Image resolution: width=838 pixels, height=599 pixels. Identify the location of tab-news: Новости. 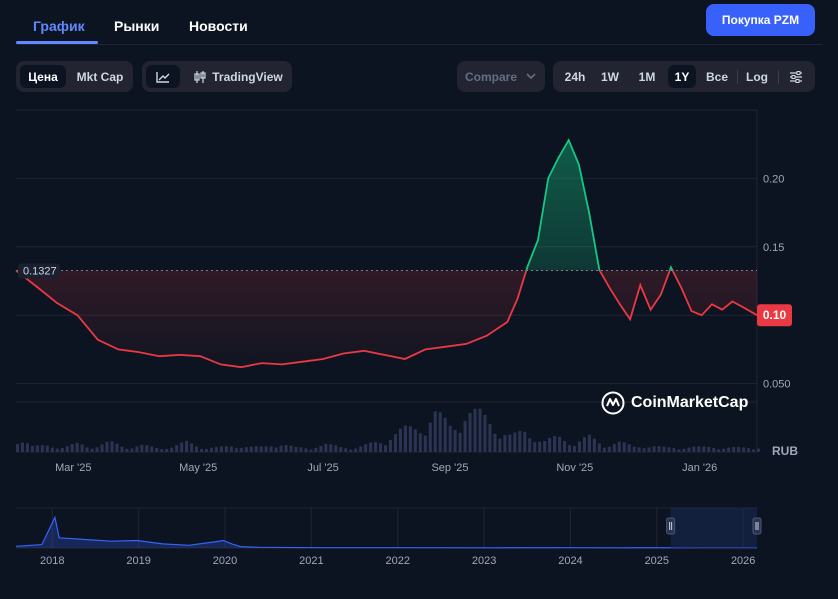
(218, 26).